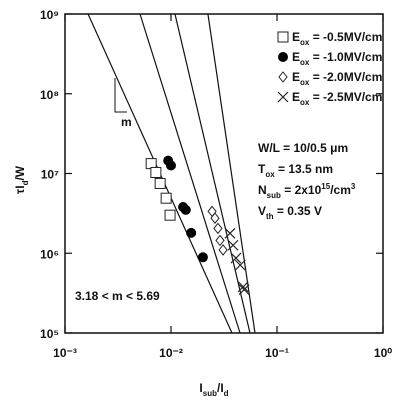 The width and height of the screenshot is (393, 408). I want to click on legend-label-part: = -2.0MV/cm, so click(345, 77).